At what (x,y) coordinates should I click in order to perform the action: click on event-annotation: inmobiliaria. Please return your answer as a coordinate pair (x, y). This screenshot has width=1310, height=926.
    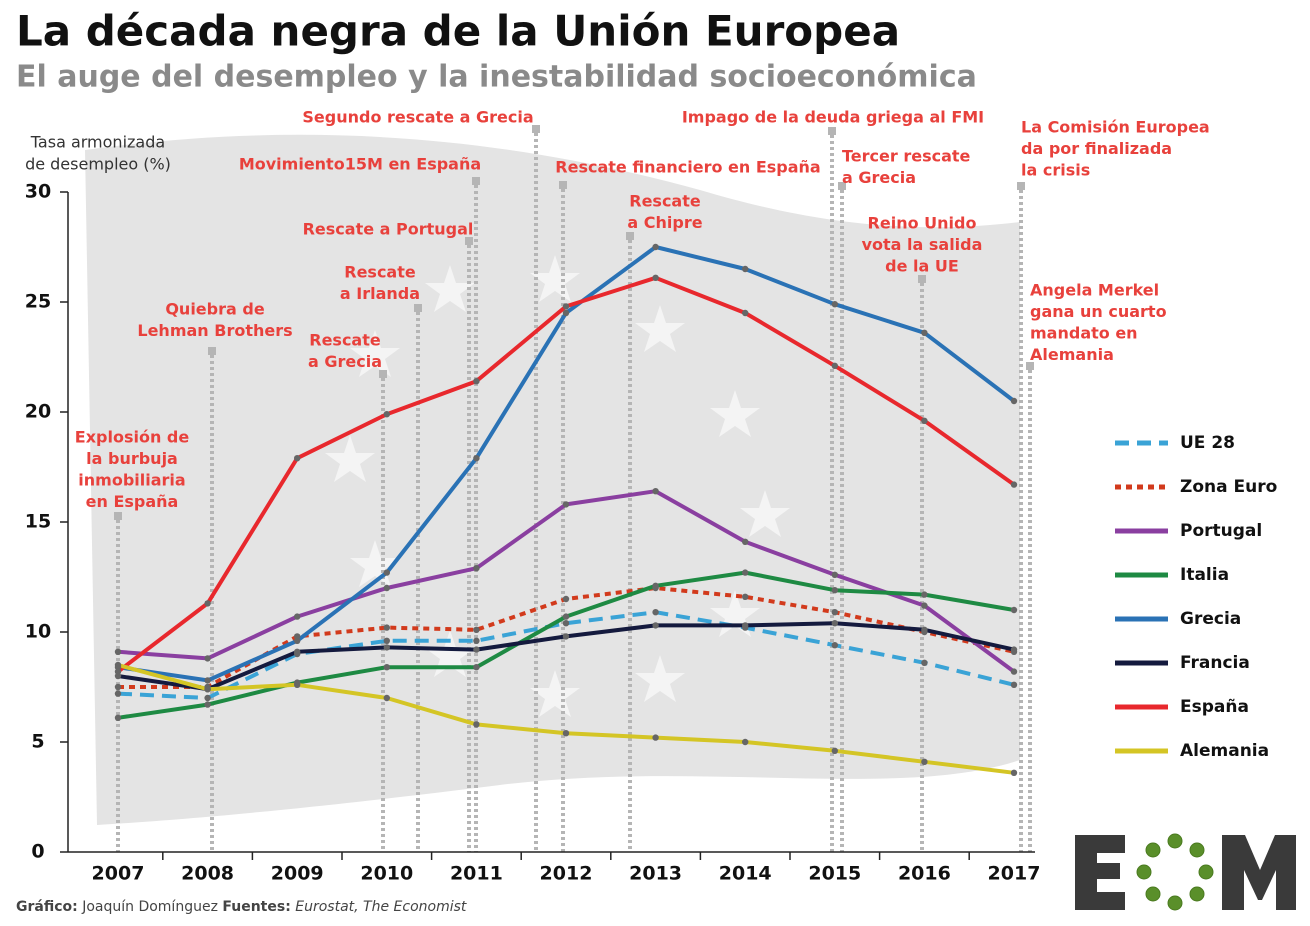
    Looking at the image, I should click on (131, 480).